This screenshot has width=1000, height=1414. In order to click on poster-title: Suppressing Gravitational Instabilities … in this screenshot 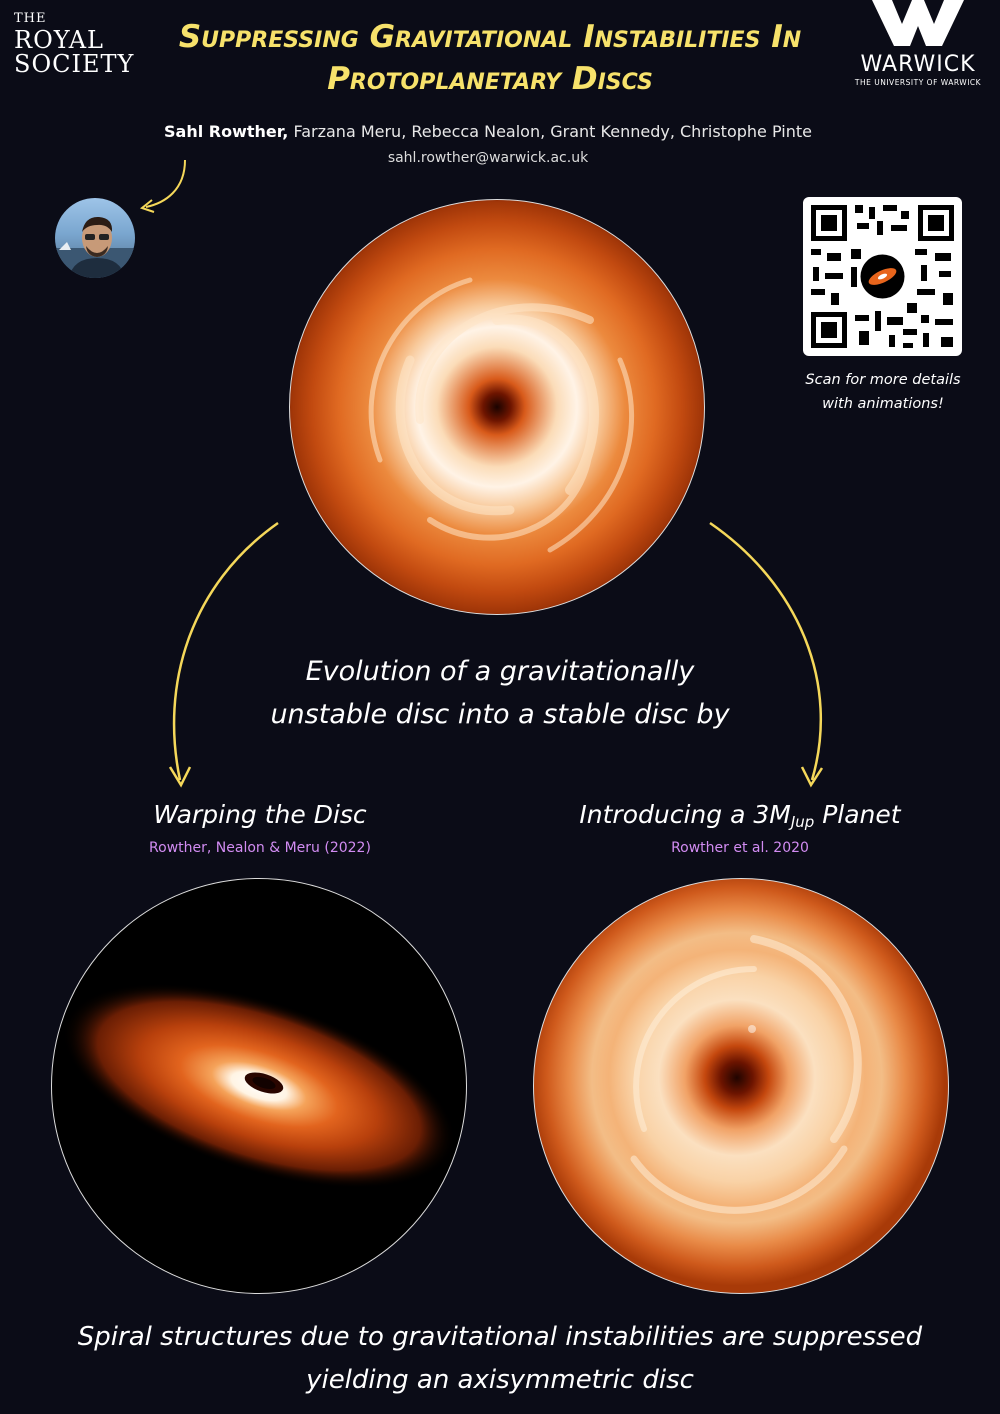, I will do `click(490, 58)`.